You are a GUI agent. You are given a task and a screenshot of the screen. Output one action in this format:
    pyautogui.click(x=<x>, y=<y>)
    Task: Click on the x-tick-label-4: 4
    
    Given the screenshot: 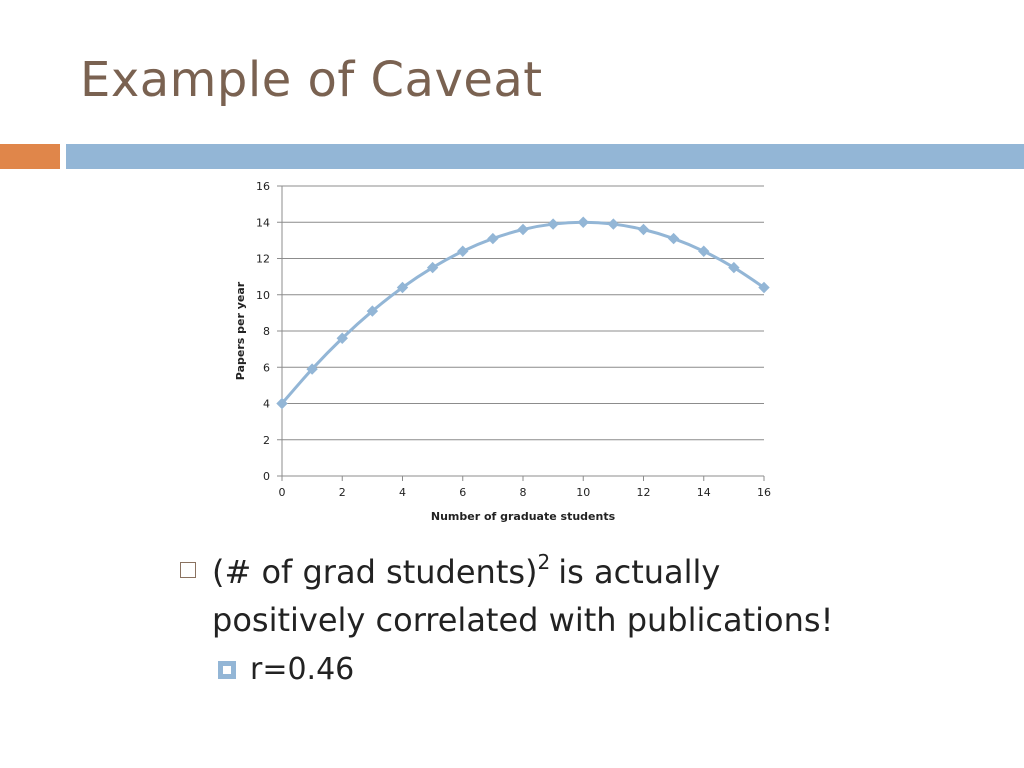 What is the action you would take?
    pyautogui.click(x=402, y=492)
    